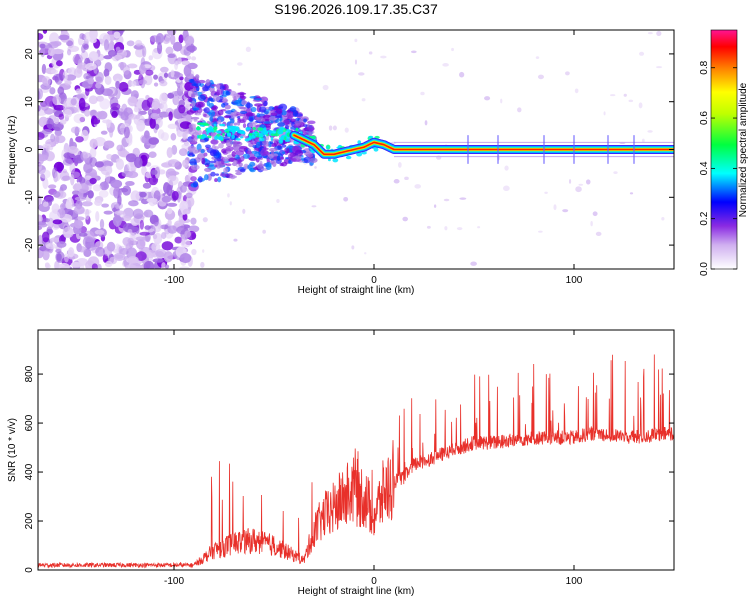  Describe the element at coordinates (356, 290) in the screenshot. I see `spectrogram-x-axis-label: Height of straight line (km)` at that location.